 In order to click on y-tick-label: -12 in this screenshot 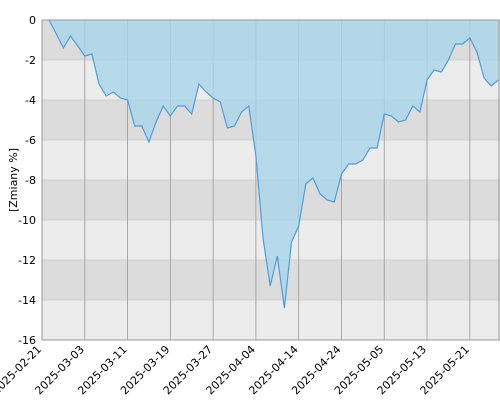, I will do `click(27, 260)`.